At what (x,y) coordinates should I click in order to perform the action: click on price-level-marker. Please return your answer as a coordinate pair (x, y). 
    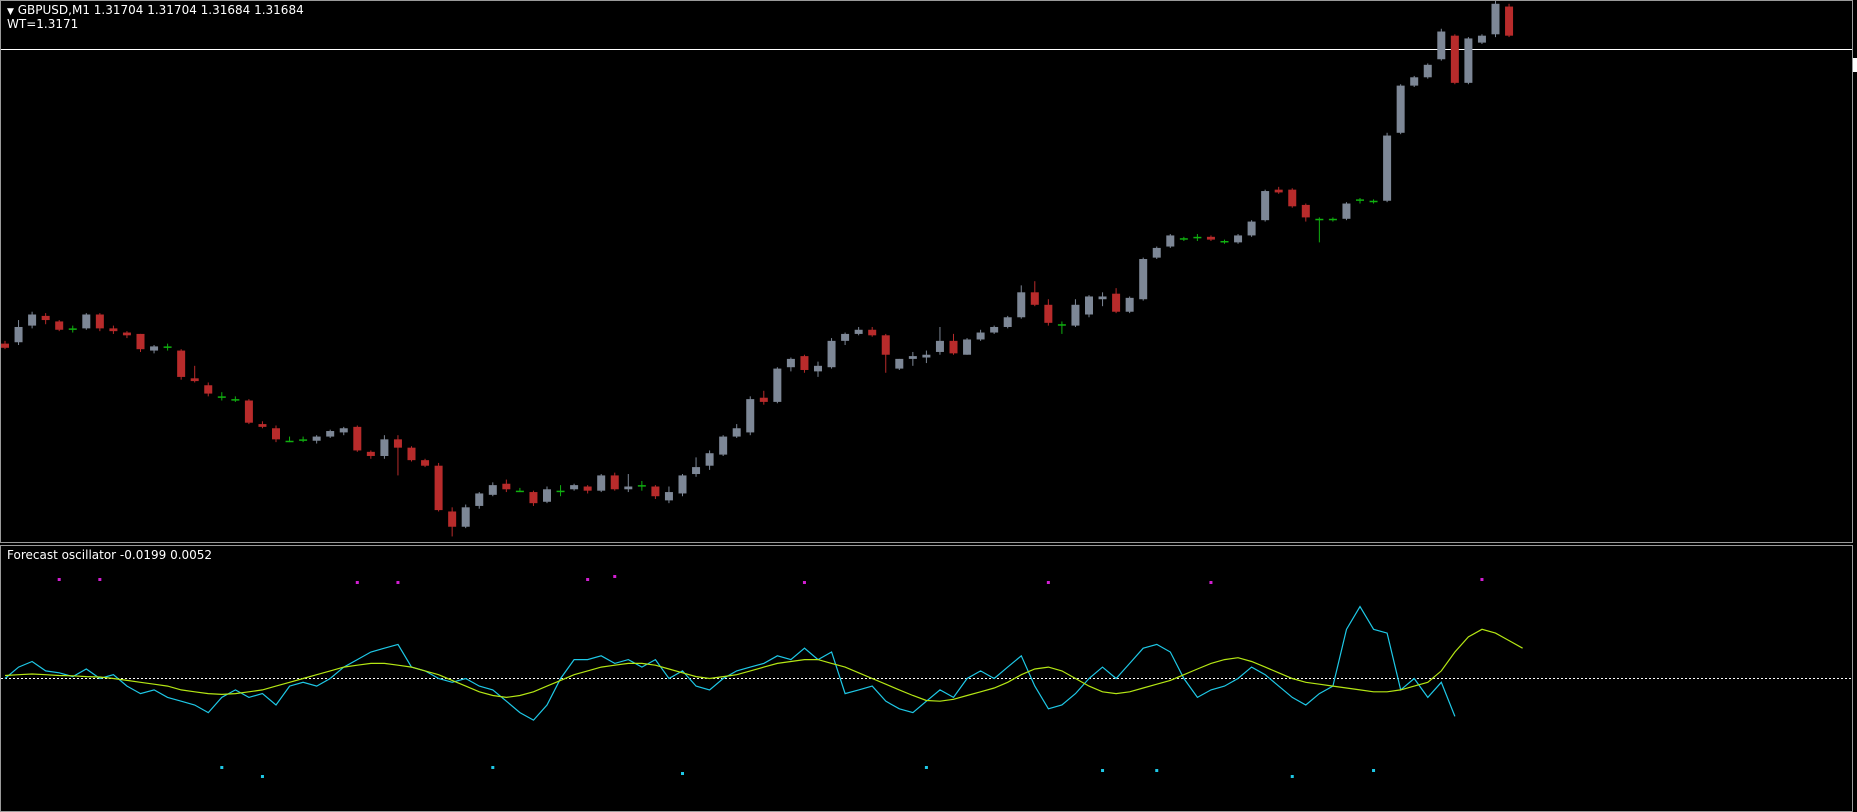
    Looking at the image, I should click on (1855, 65).